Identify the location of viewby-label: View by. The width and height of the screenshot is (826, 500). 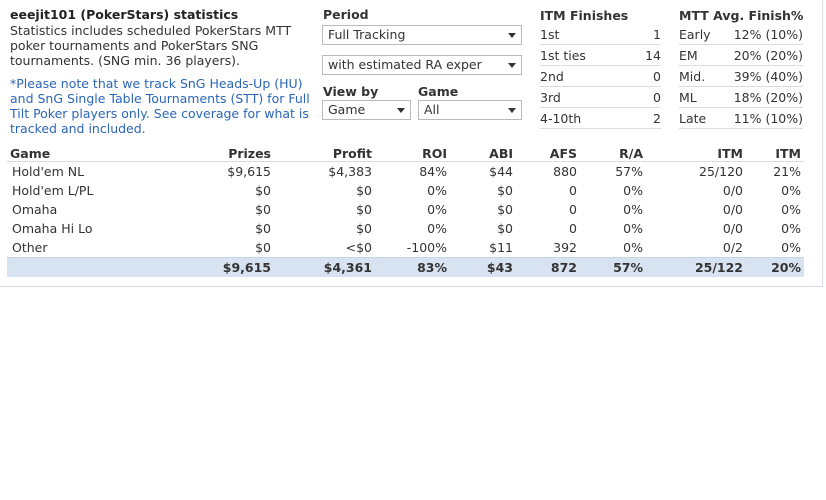
(351, 91).